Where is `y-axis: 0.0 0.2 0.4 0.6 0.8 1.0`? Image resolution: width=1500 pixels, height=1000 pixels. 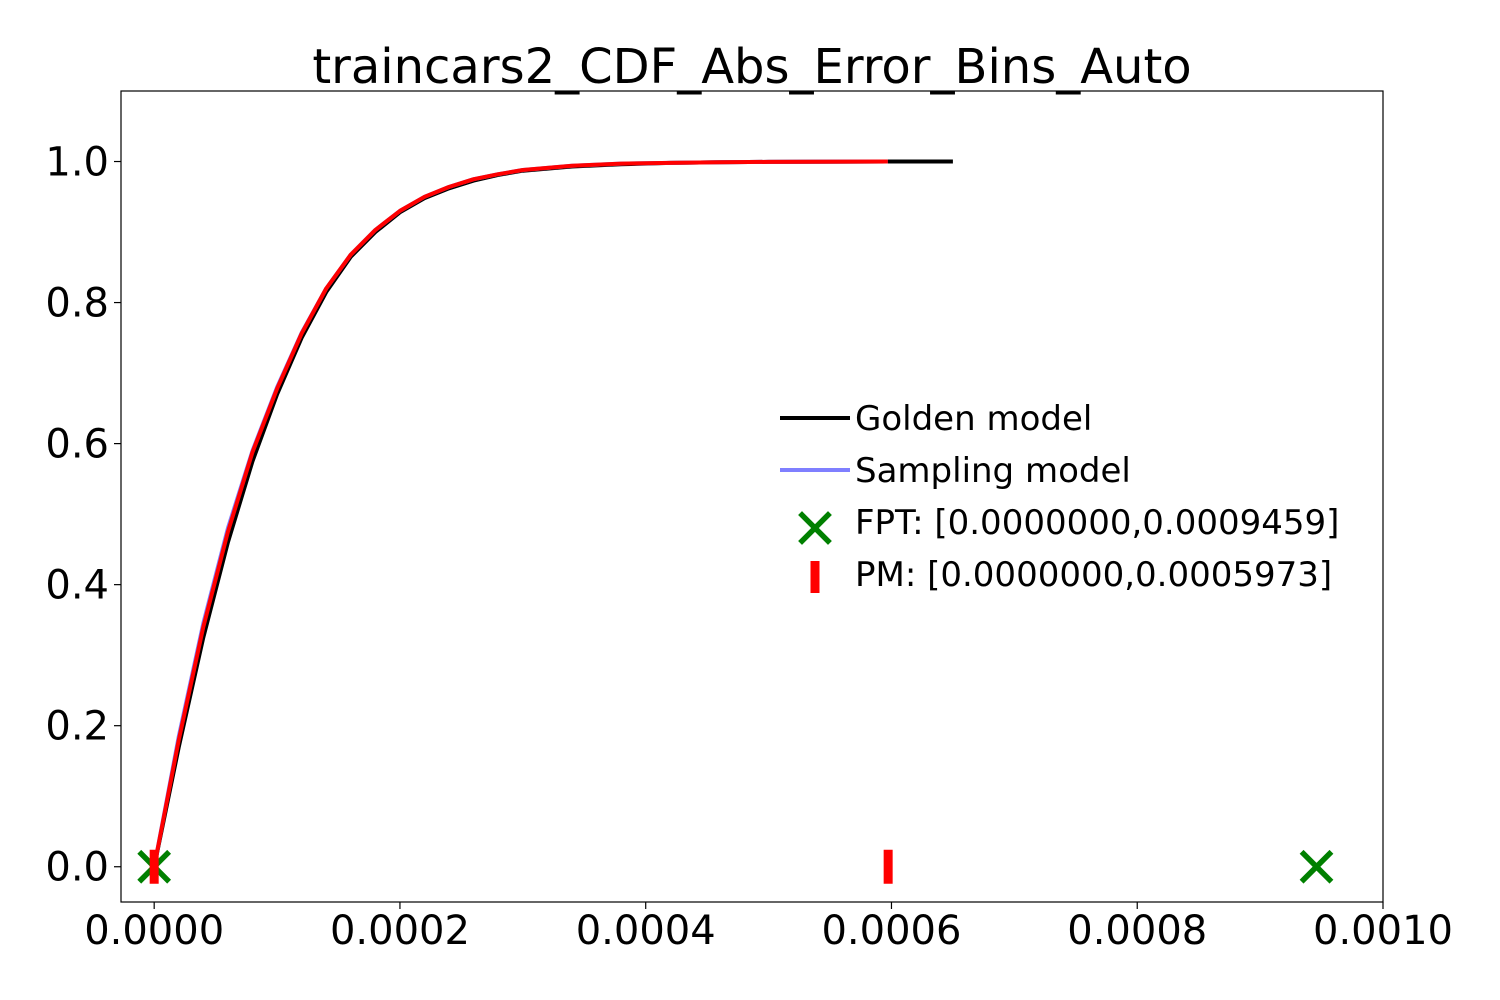 y-axis: 0.0 0.2 0.4 0.6 0.8 1.0 is located at coordinates (83, 515).